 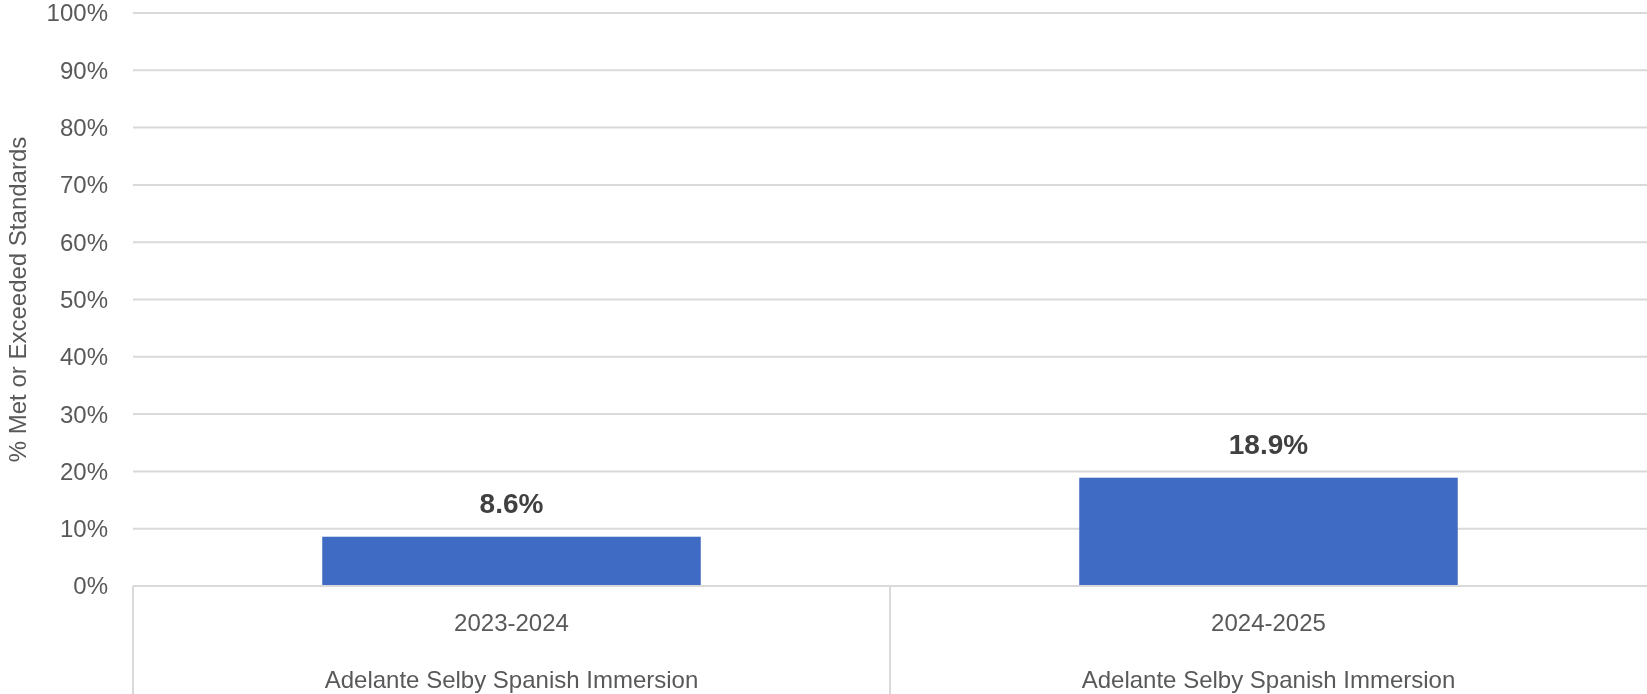 I want to click on data-label: 8.6%, so click(x=511, y=503).